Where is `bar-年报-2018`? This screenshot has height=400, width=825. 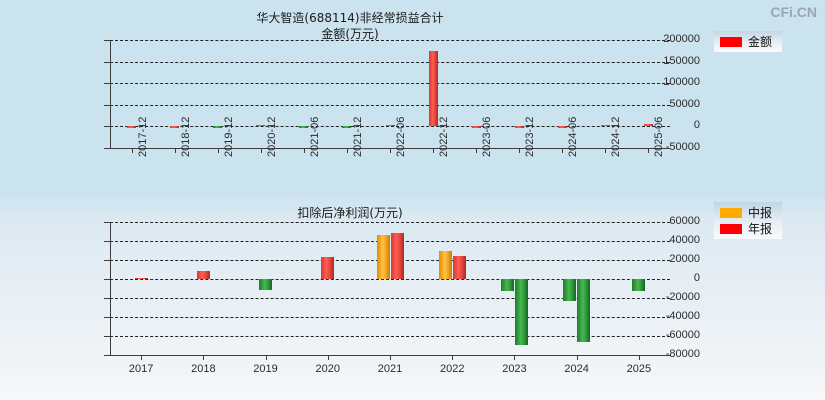
bar-年报-2018 is located at coordinates (203, 274).